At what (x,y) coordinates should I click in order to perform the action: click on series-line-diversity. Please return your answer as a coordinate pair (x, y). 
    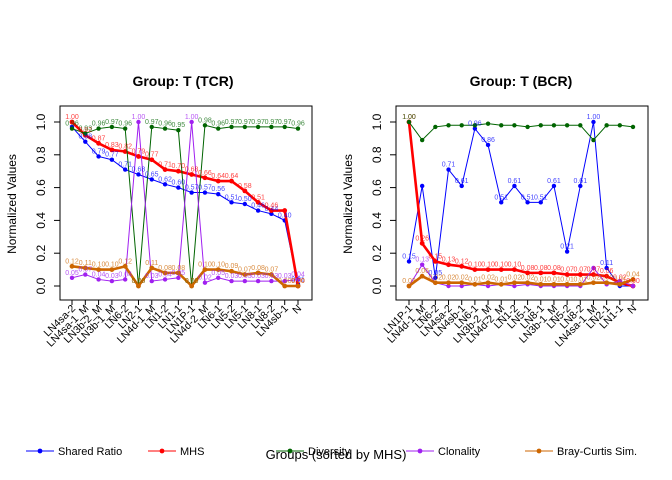
    Looking at the image, I should click on (521, 131).